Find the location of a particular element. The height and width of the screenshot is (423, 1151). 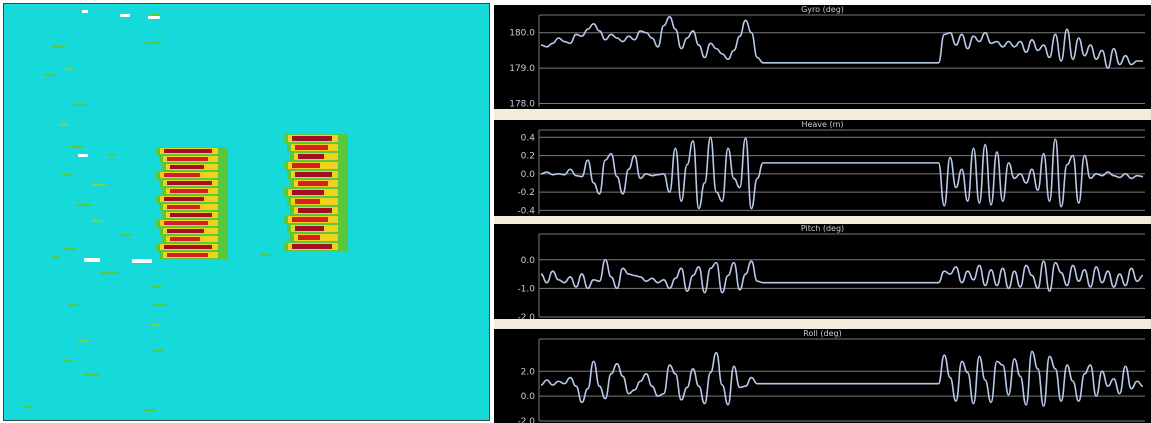

y-tick-label: 0.4 is located at coordinates (528, 138).